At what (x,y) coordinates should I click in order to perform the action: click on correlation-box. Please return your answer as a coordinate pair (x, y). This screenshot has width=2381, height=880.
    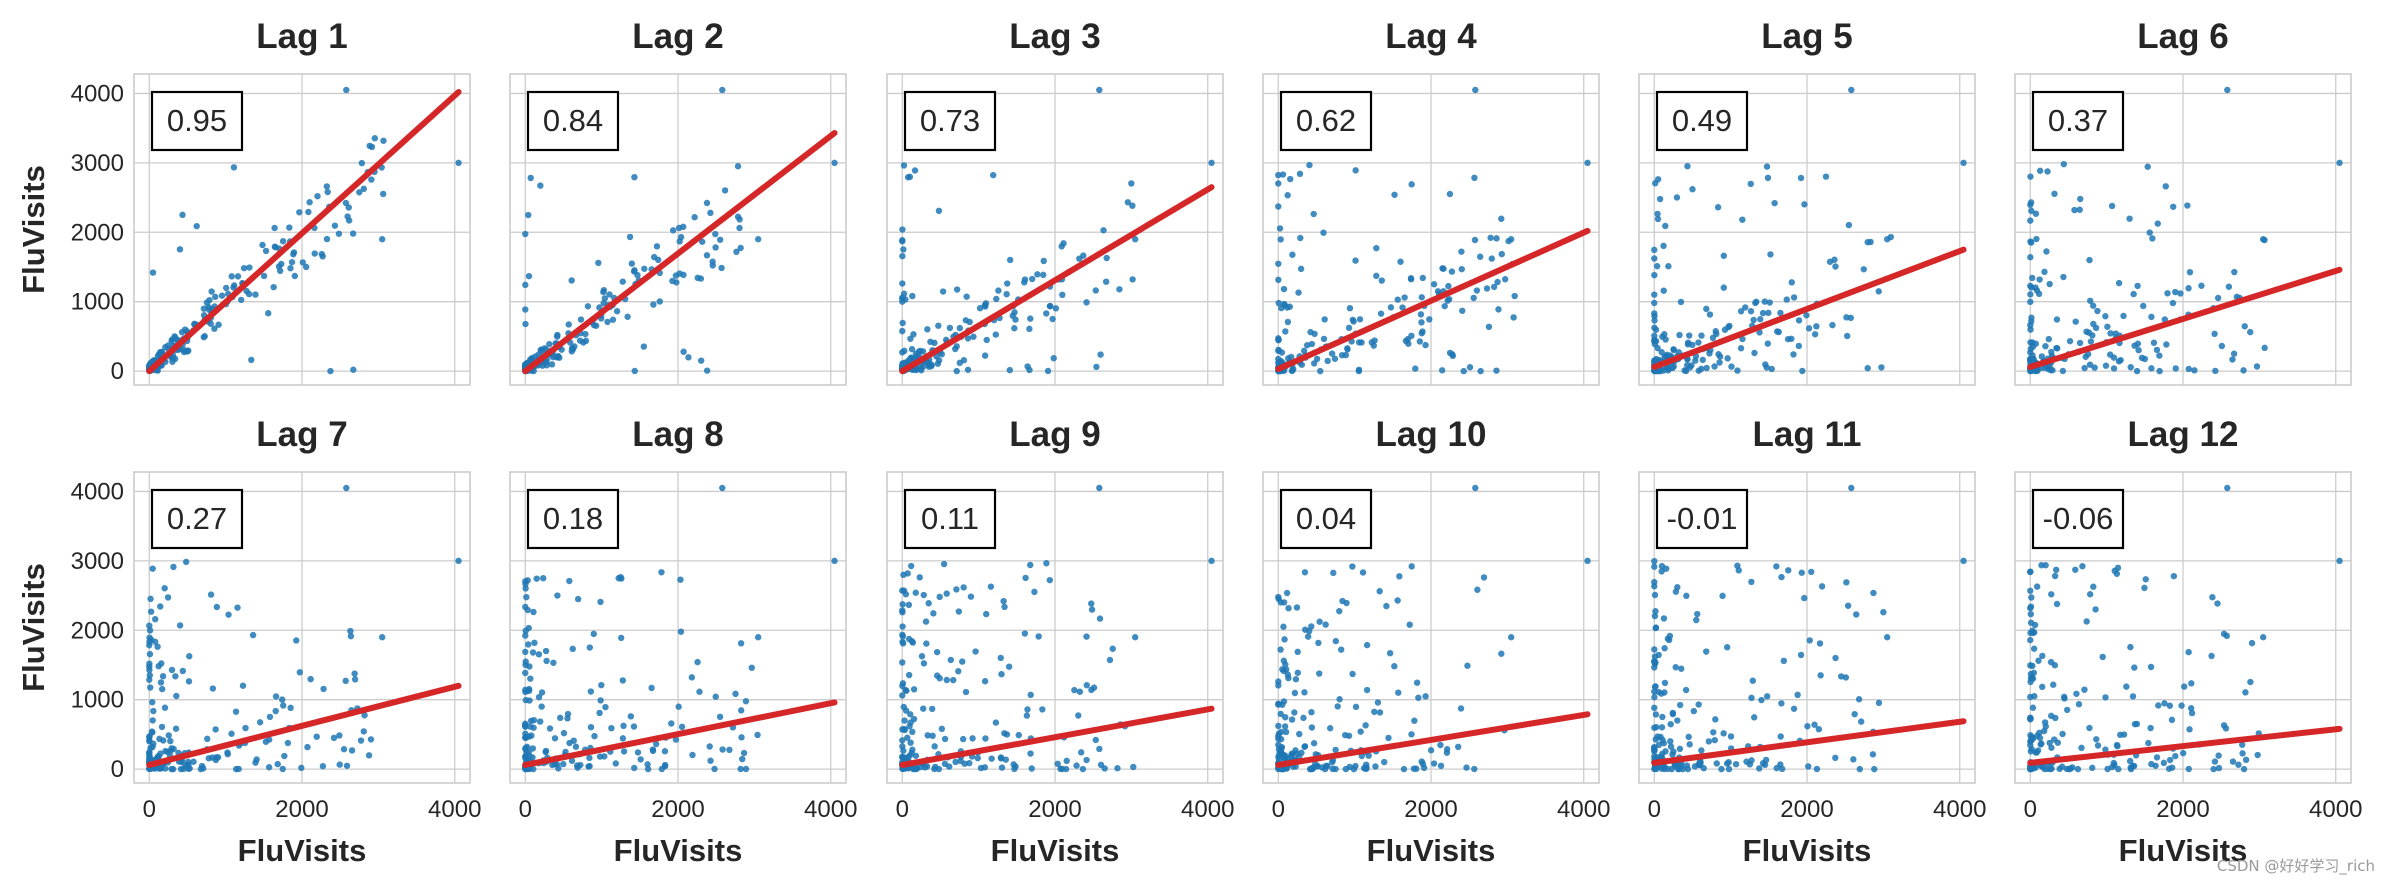
    Looking at the image, I should click on (197, 121).